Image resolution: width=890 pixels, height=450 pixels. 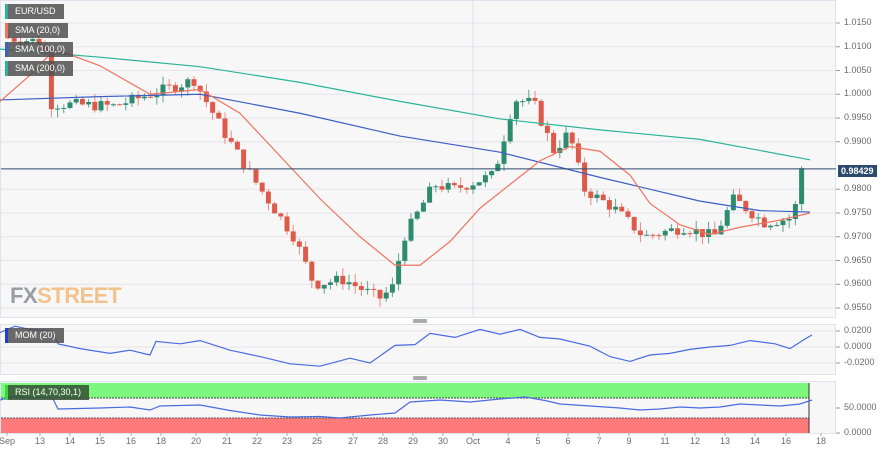 I want to click on price-tick: 1.0050, so click(x=858, y=69).